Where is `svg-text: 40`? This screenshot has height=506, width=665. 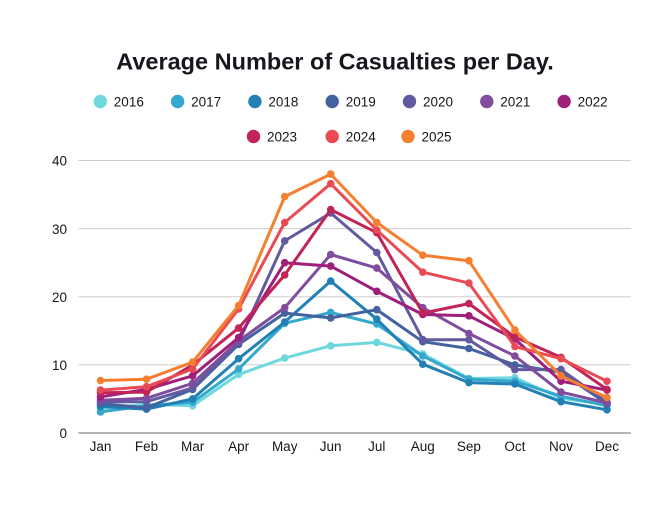
svg-text: 40 is located at coordinates (59, 161).